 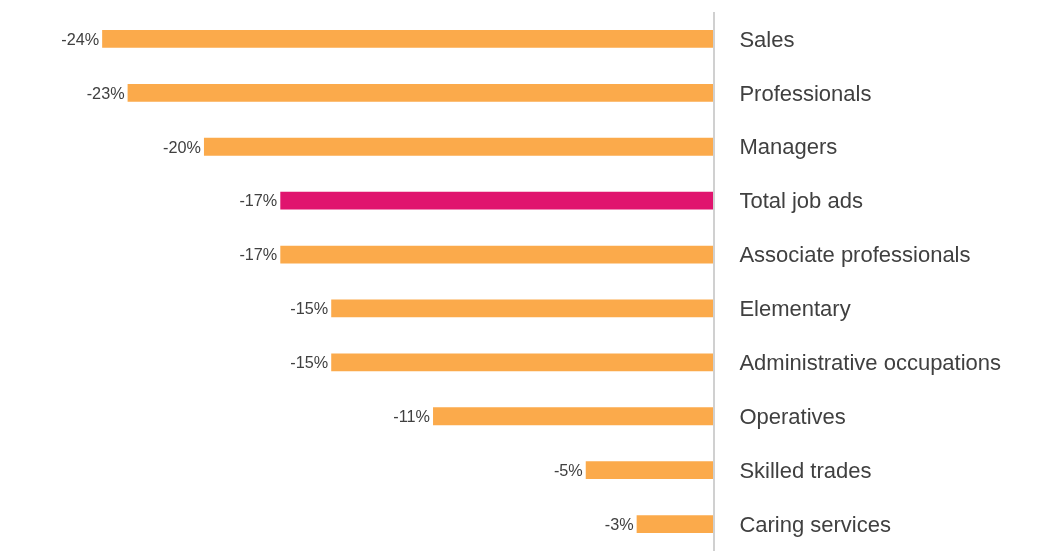 I want to click on y-tick-label: Associate professionals, so click(x=855, y=255).